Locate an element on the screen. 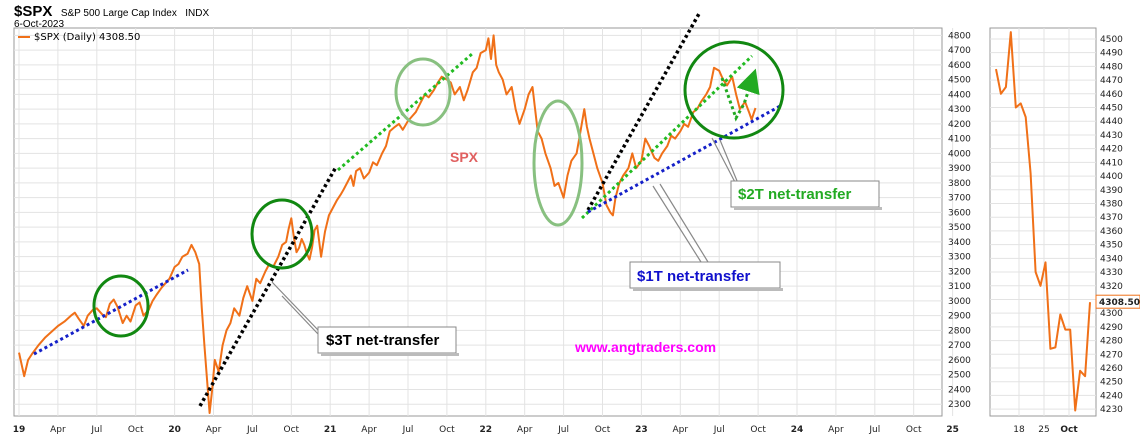 This screenshot has width=1140, height=438. zoom-y-tick-label: 4480 is located at coordinates (1111, 67).